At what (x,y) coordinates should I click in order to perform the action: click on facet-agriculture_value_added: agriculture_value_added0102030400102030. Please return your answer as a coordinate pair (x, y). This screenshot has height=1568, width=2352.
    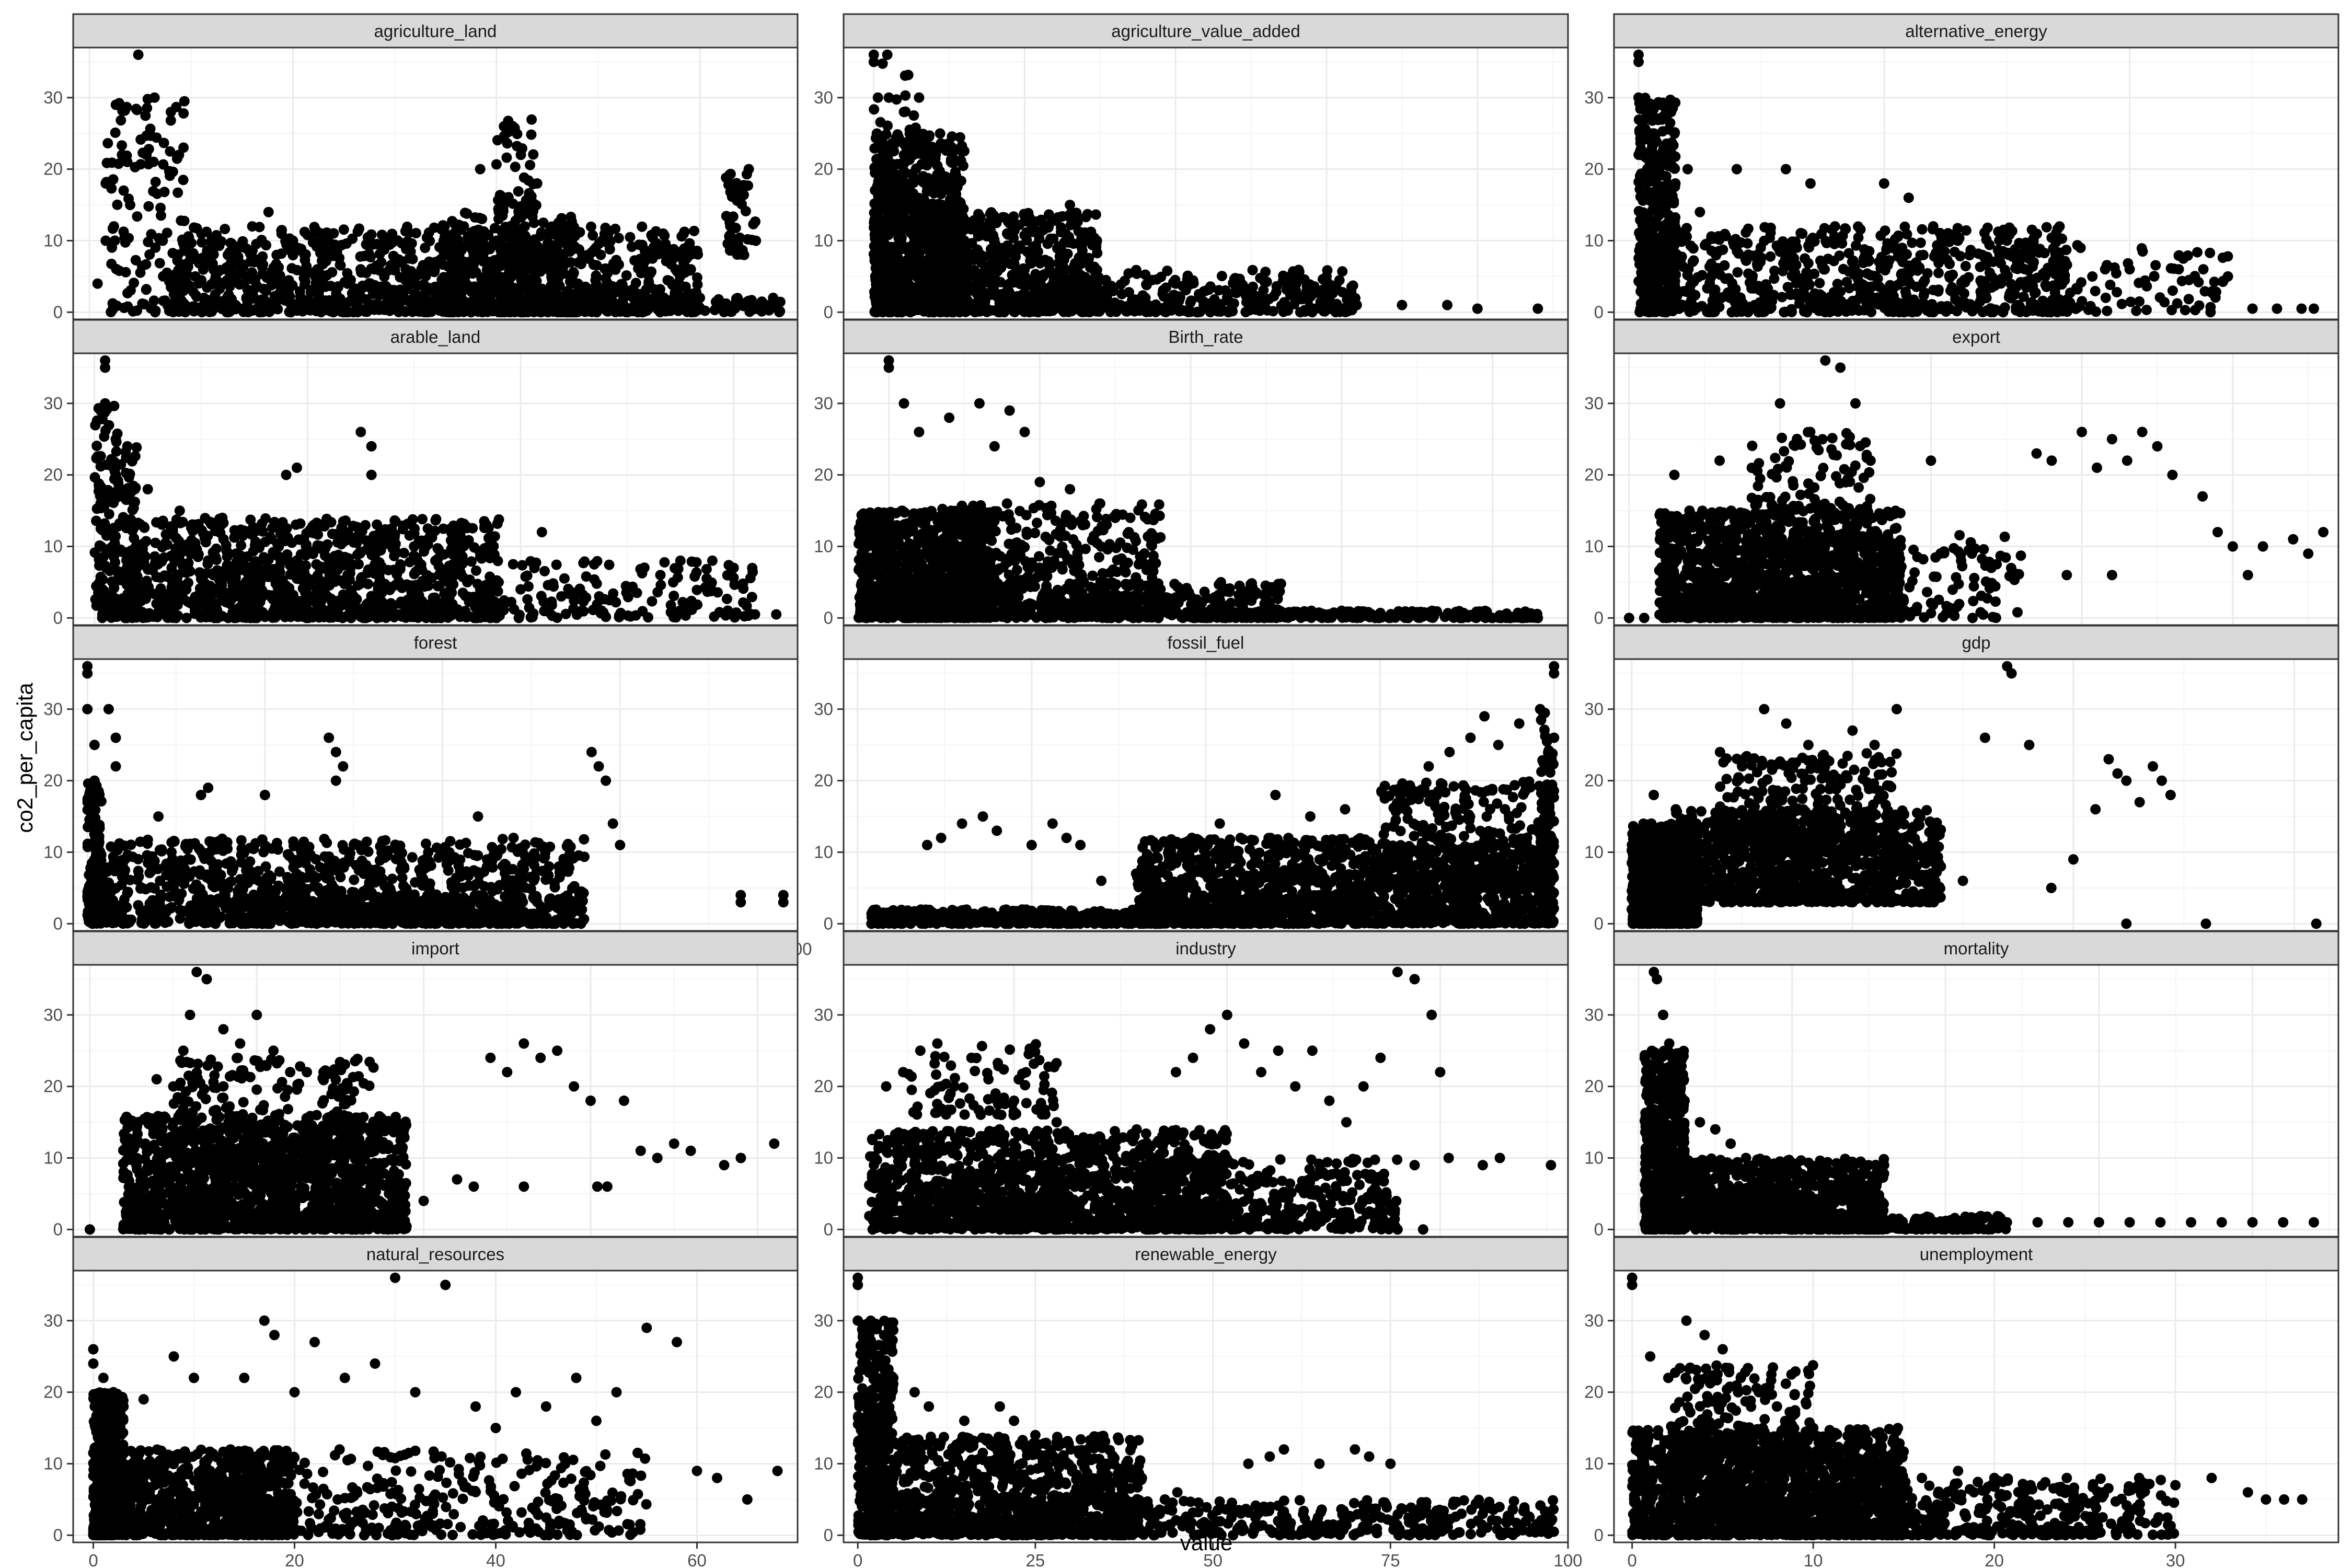
    Looking at the image, I should click on (1191, 180).